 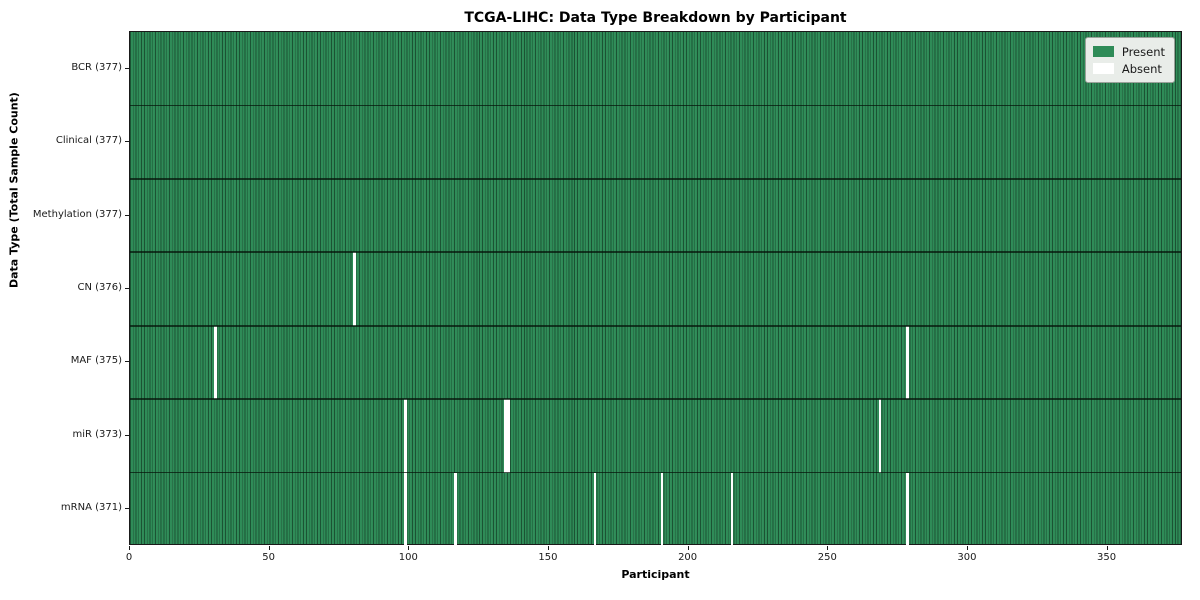 I want to click on y-tick-mark-BCR, so click(x=127, y=68).